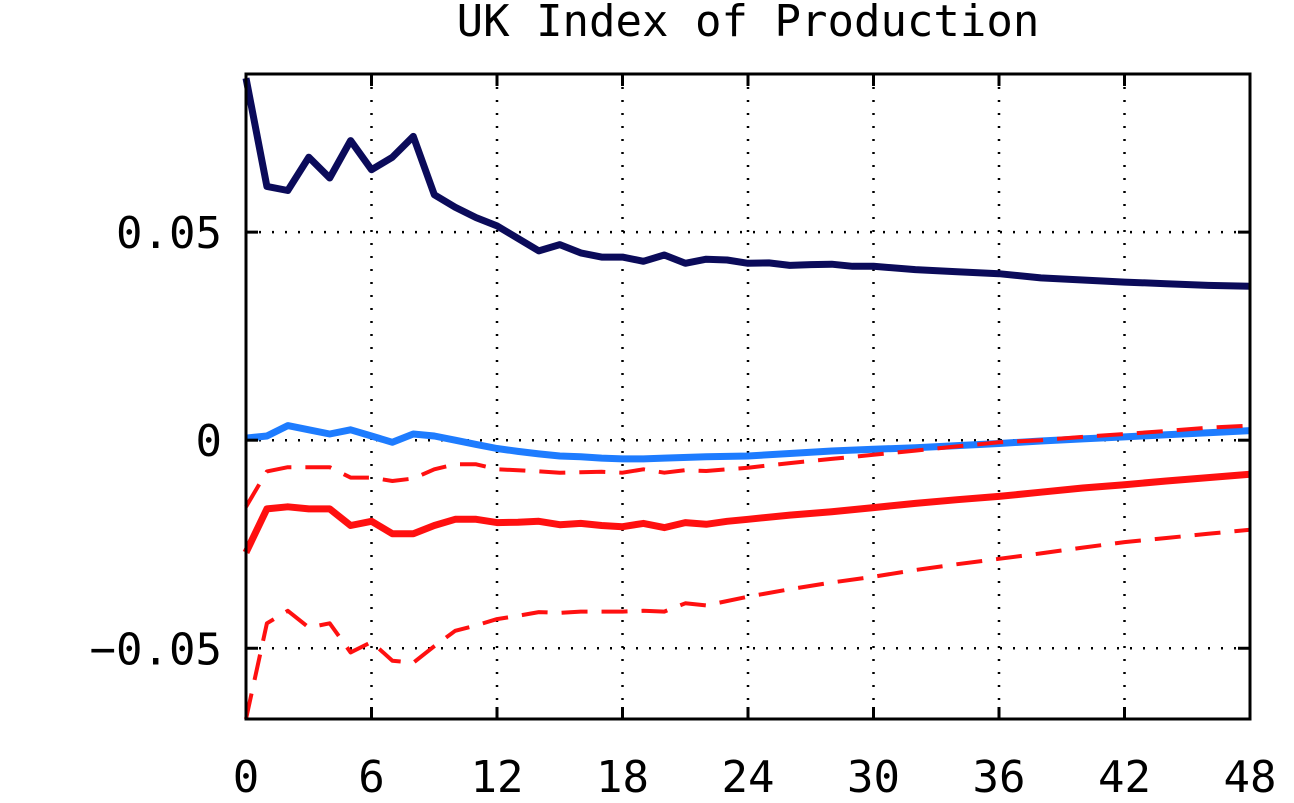 The width and height of the screenshot is (1294, 803). What do you see at coordinates (156, 441) in the screenshot?
I see `y-axis-tick-labels: −0.05 0 0.05` at bounding box center [156, 441].